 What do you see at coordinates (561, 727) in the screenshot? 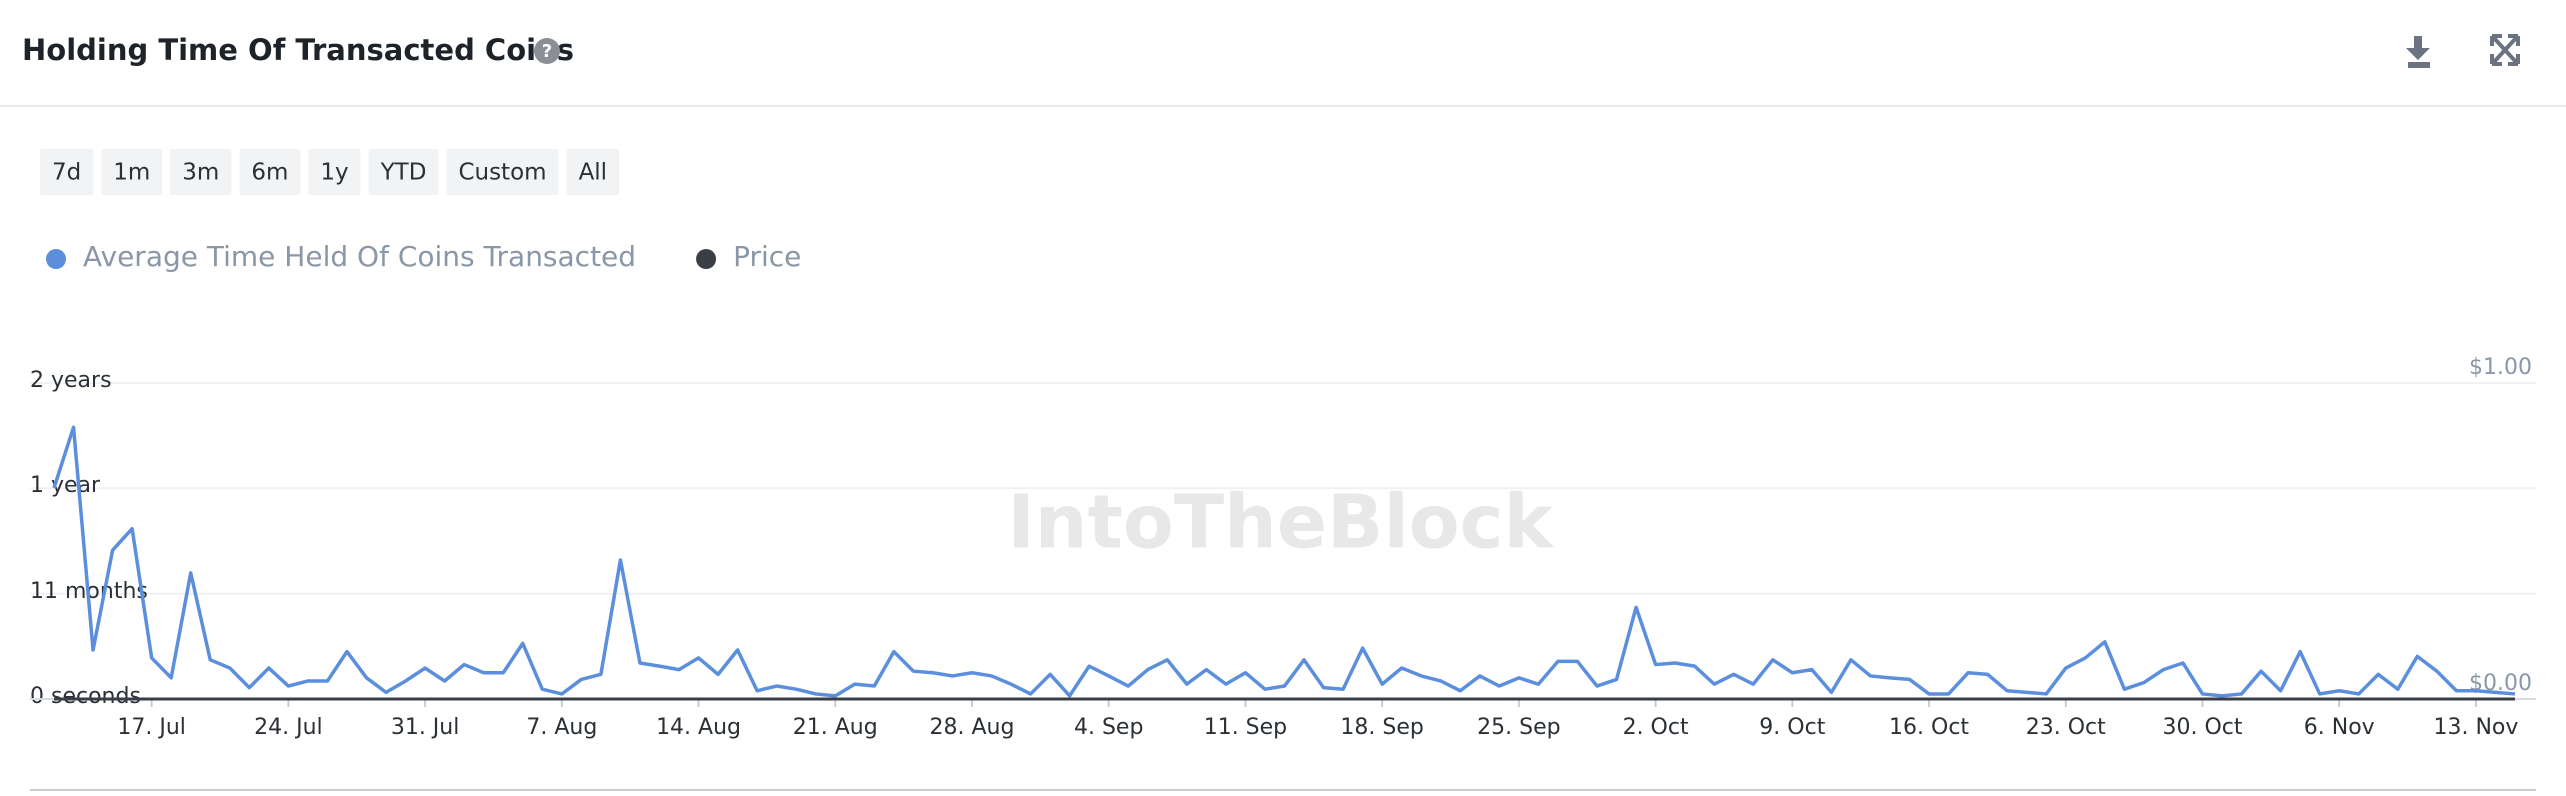
I see `x-tick-label: 7. Aug` at bounding box center [561, 727].